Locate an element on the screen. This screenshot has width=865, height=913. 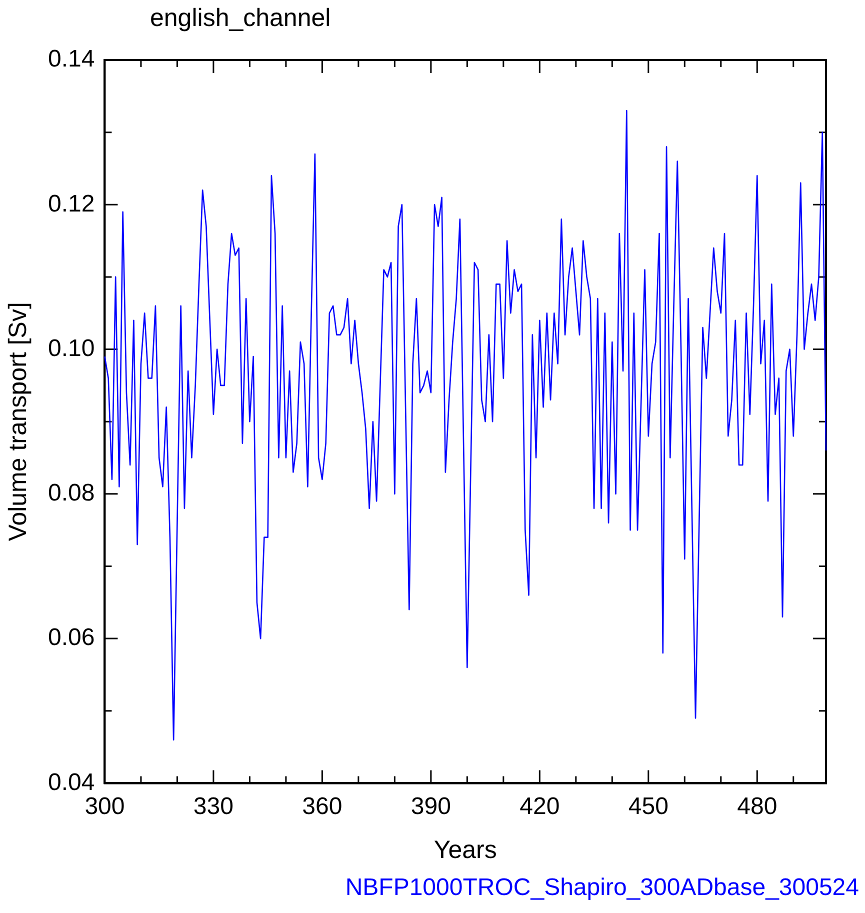
x-tick-label: 300 is located at coordinates (104, 806).